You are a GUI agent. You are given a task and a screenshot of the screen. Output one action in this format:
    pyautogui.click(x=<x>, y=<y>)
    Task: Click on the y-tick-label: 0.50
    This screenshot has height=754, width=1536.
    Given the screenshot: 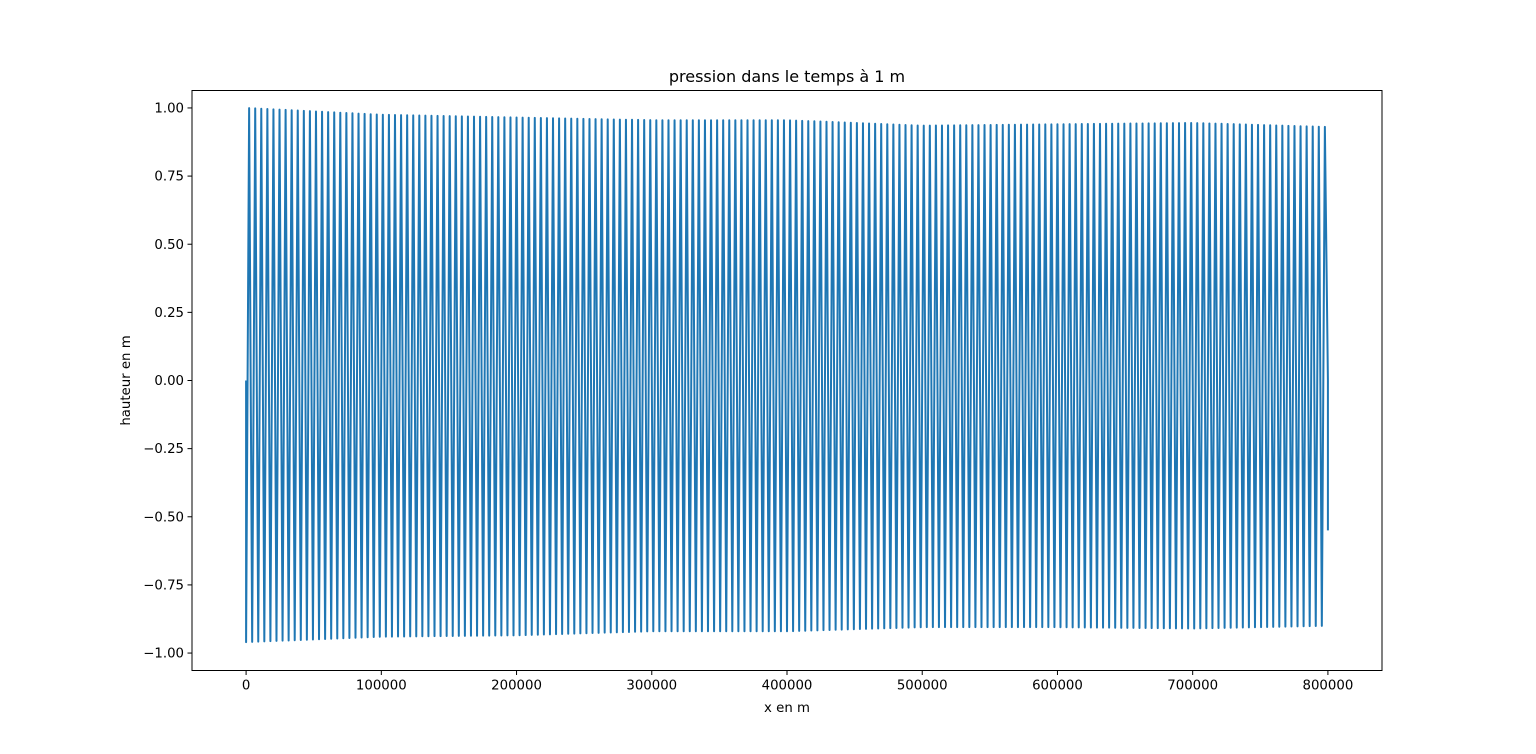 What is the action you would take?
    pyautogui.click(x=169, y=245)
    